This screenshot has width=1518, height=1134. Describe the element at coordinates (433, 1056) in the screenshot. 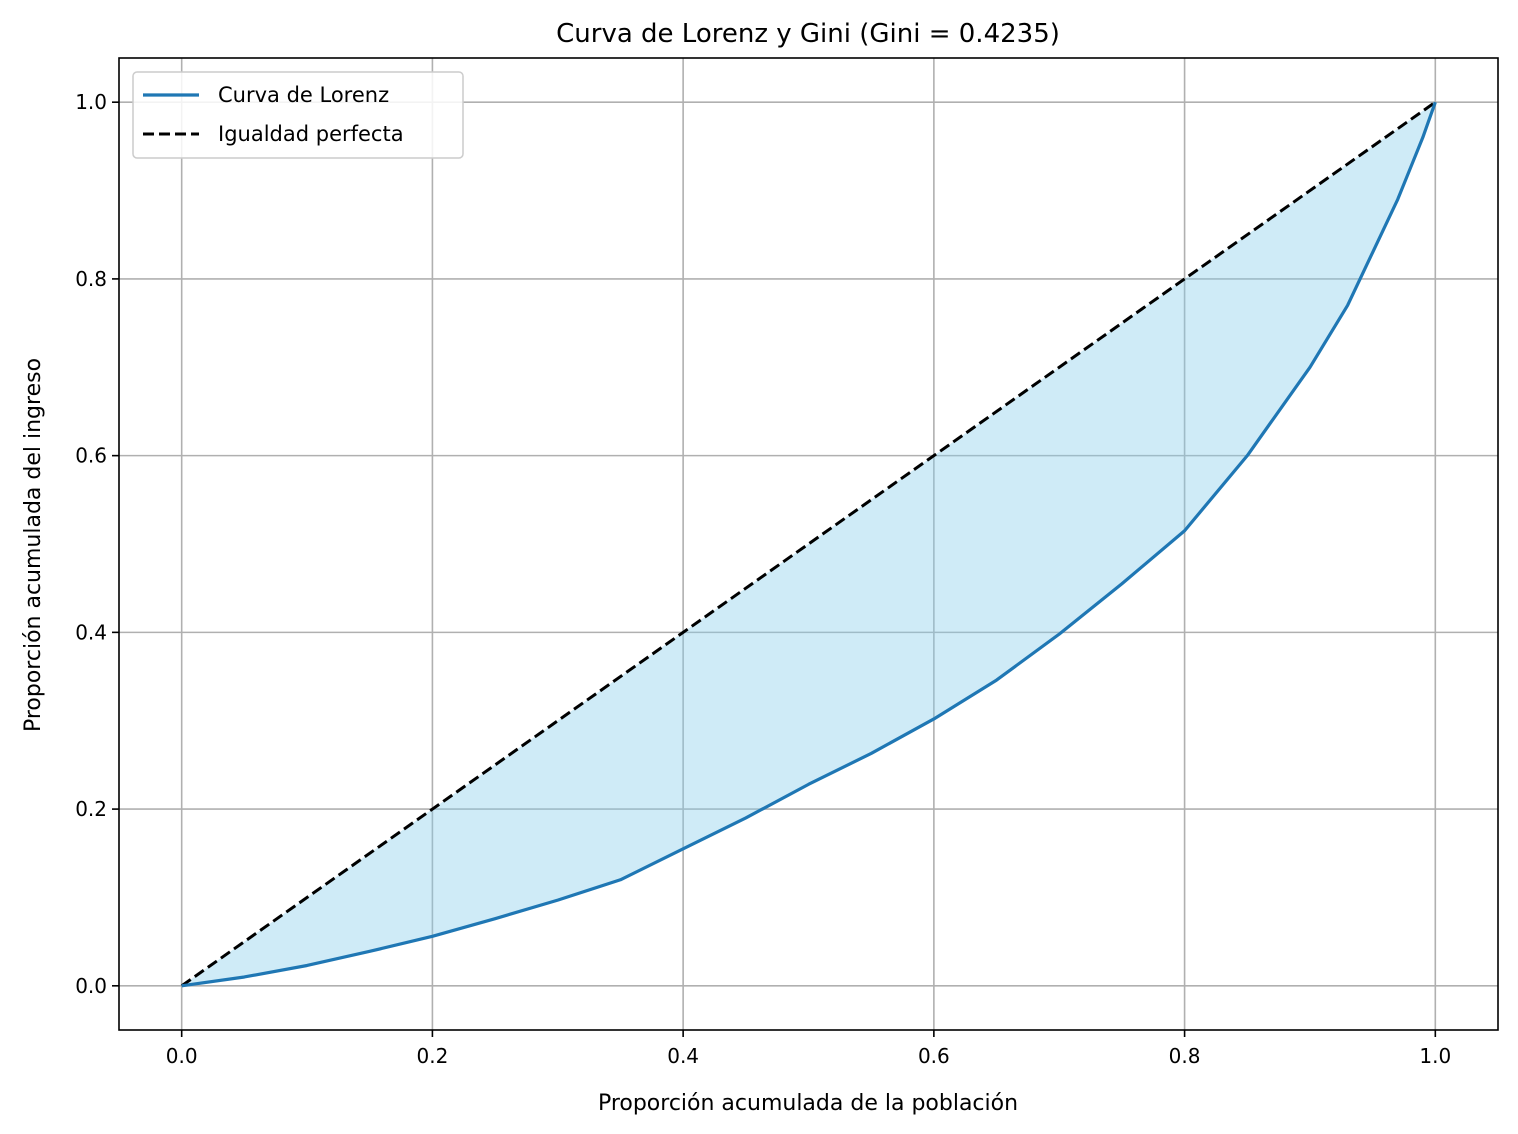

I see `x-tick-label-1: 0.2` at that location.